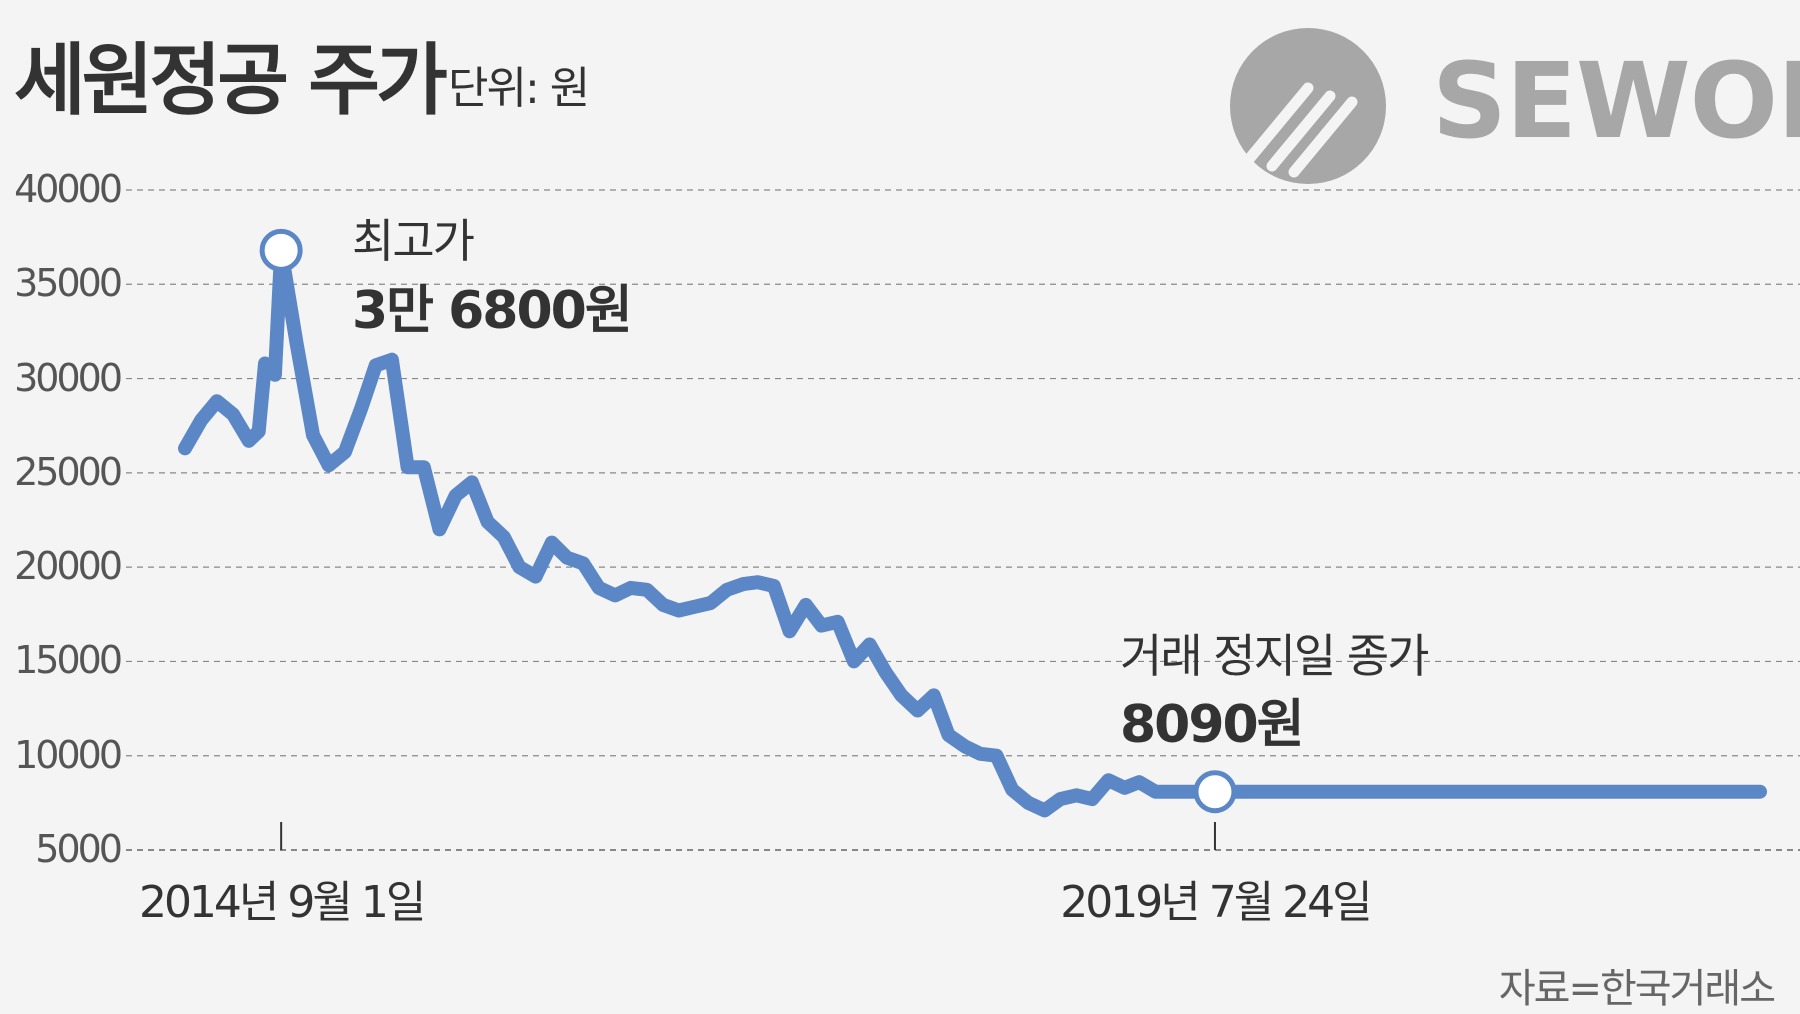 This screenshot has width=1800, height=1014. I want to click on peak-annotation-value: 3만 6800원, so click(492, 311).